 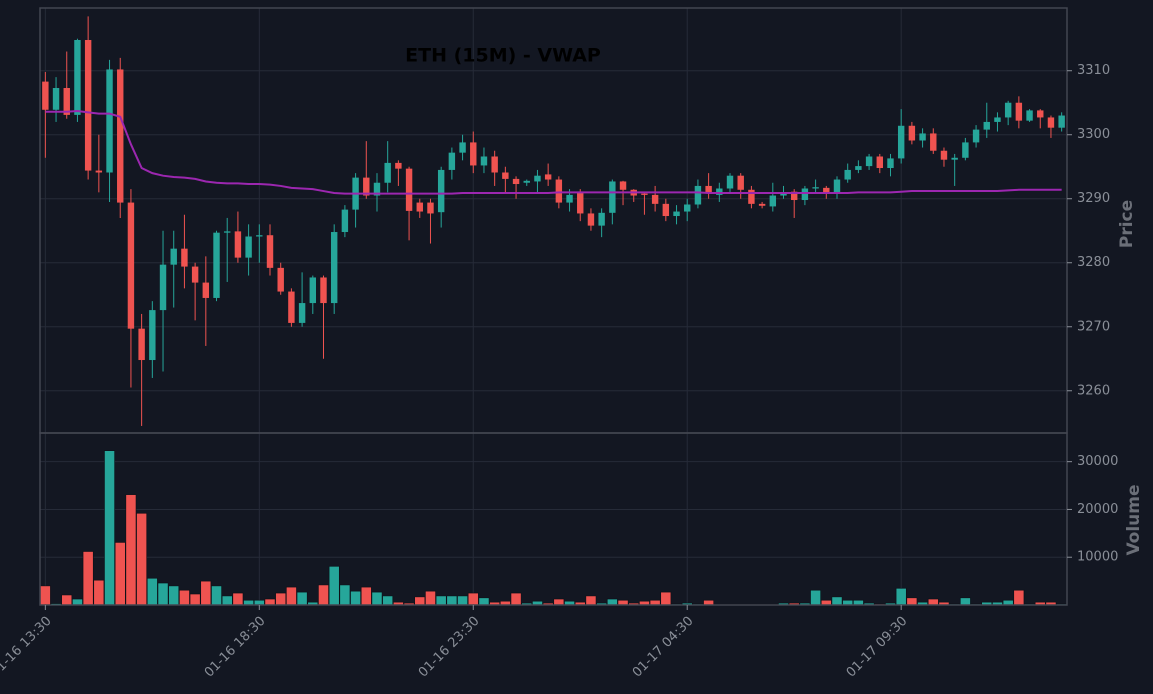 I want to click on y-tick-label: 3310, so click(x=1093, y=70).